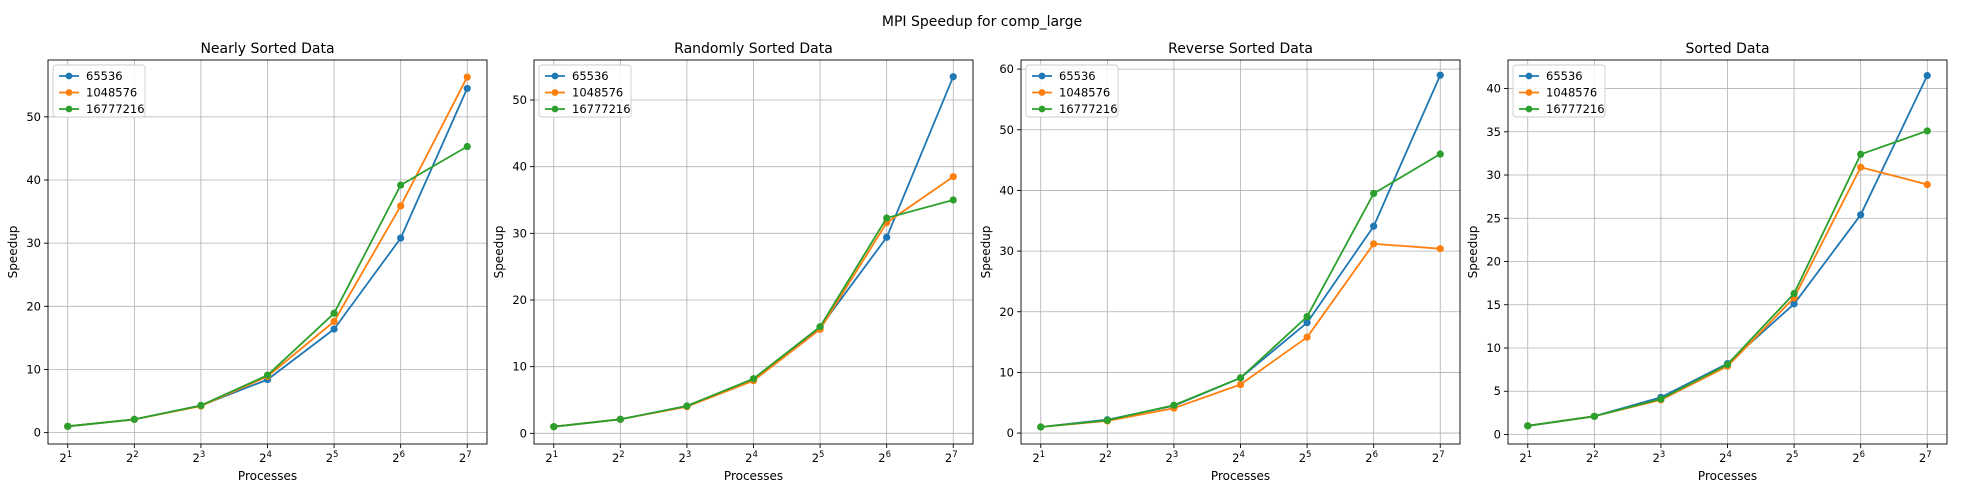 The height and width of the screenshot is (494, 1964). Describe the element at coordinates (519, 100) in the screenshot. I see `y-tick-label: 50` at that location.